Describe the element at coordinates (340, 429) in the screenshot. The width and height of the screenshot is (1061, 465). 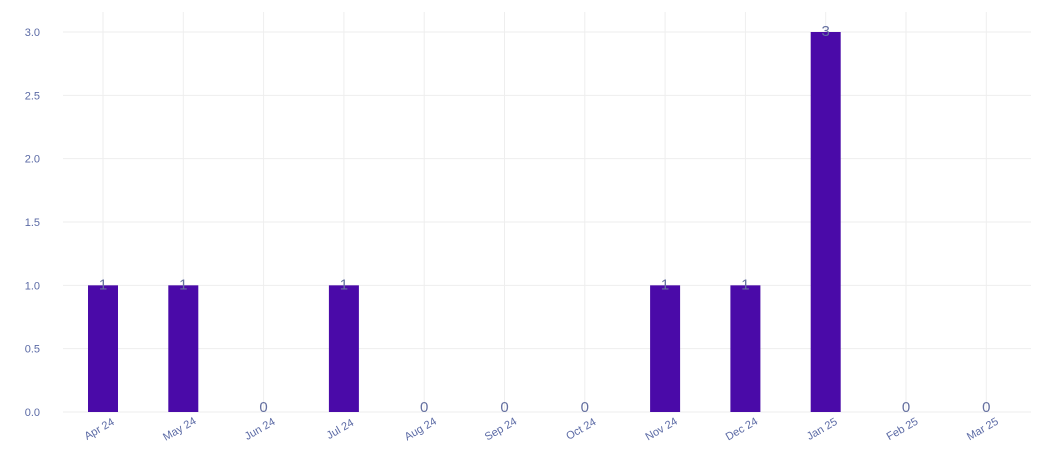
I see `x-tick-label: Jul 24` at that location.